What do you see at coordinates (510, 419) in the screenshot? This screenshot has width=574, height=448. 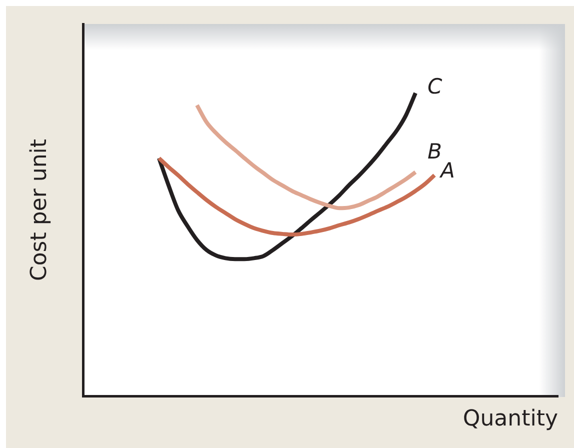 I see `x-axis-title: Quantity` at bounding box center [510, 419].